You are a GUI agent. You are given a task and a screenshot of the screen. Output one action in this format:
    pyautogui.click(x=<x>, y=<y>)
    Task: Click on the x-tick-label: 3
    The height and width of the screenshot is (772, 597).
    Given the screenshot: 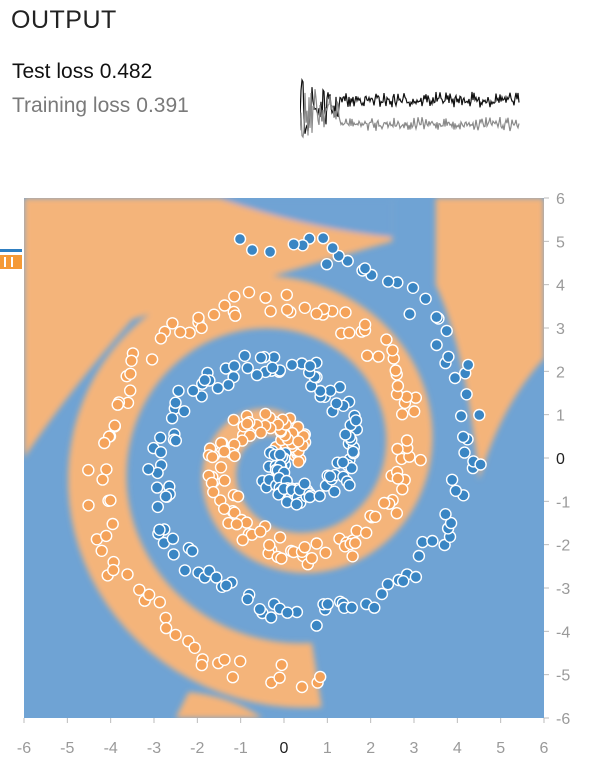 What is the action you would take?
    pyautogui.click(x=414, y=748)
    